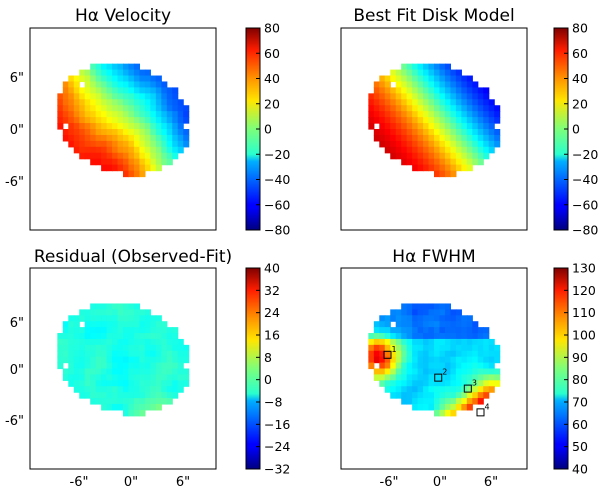 The image size is (600, 496). Describe the element at coordinates (272, 103) in the screenshot. I see `colorbar-tick-label: 20` at that location.